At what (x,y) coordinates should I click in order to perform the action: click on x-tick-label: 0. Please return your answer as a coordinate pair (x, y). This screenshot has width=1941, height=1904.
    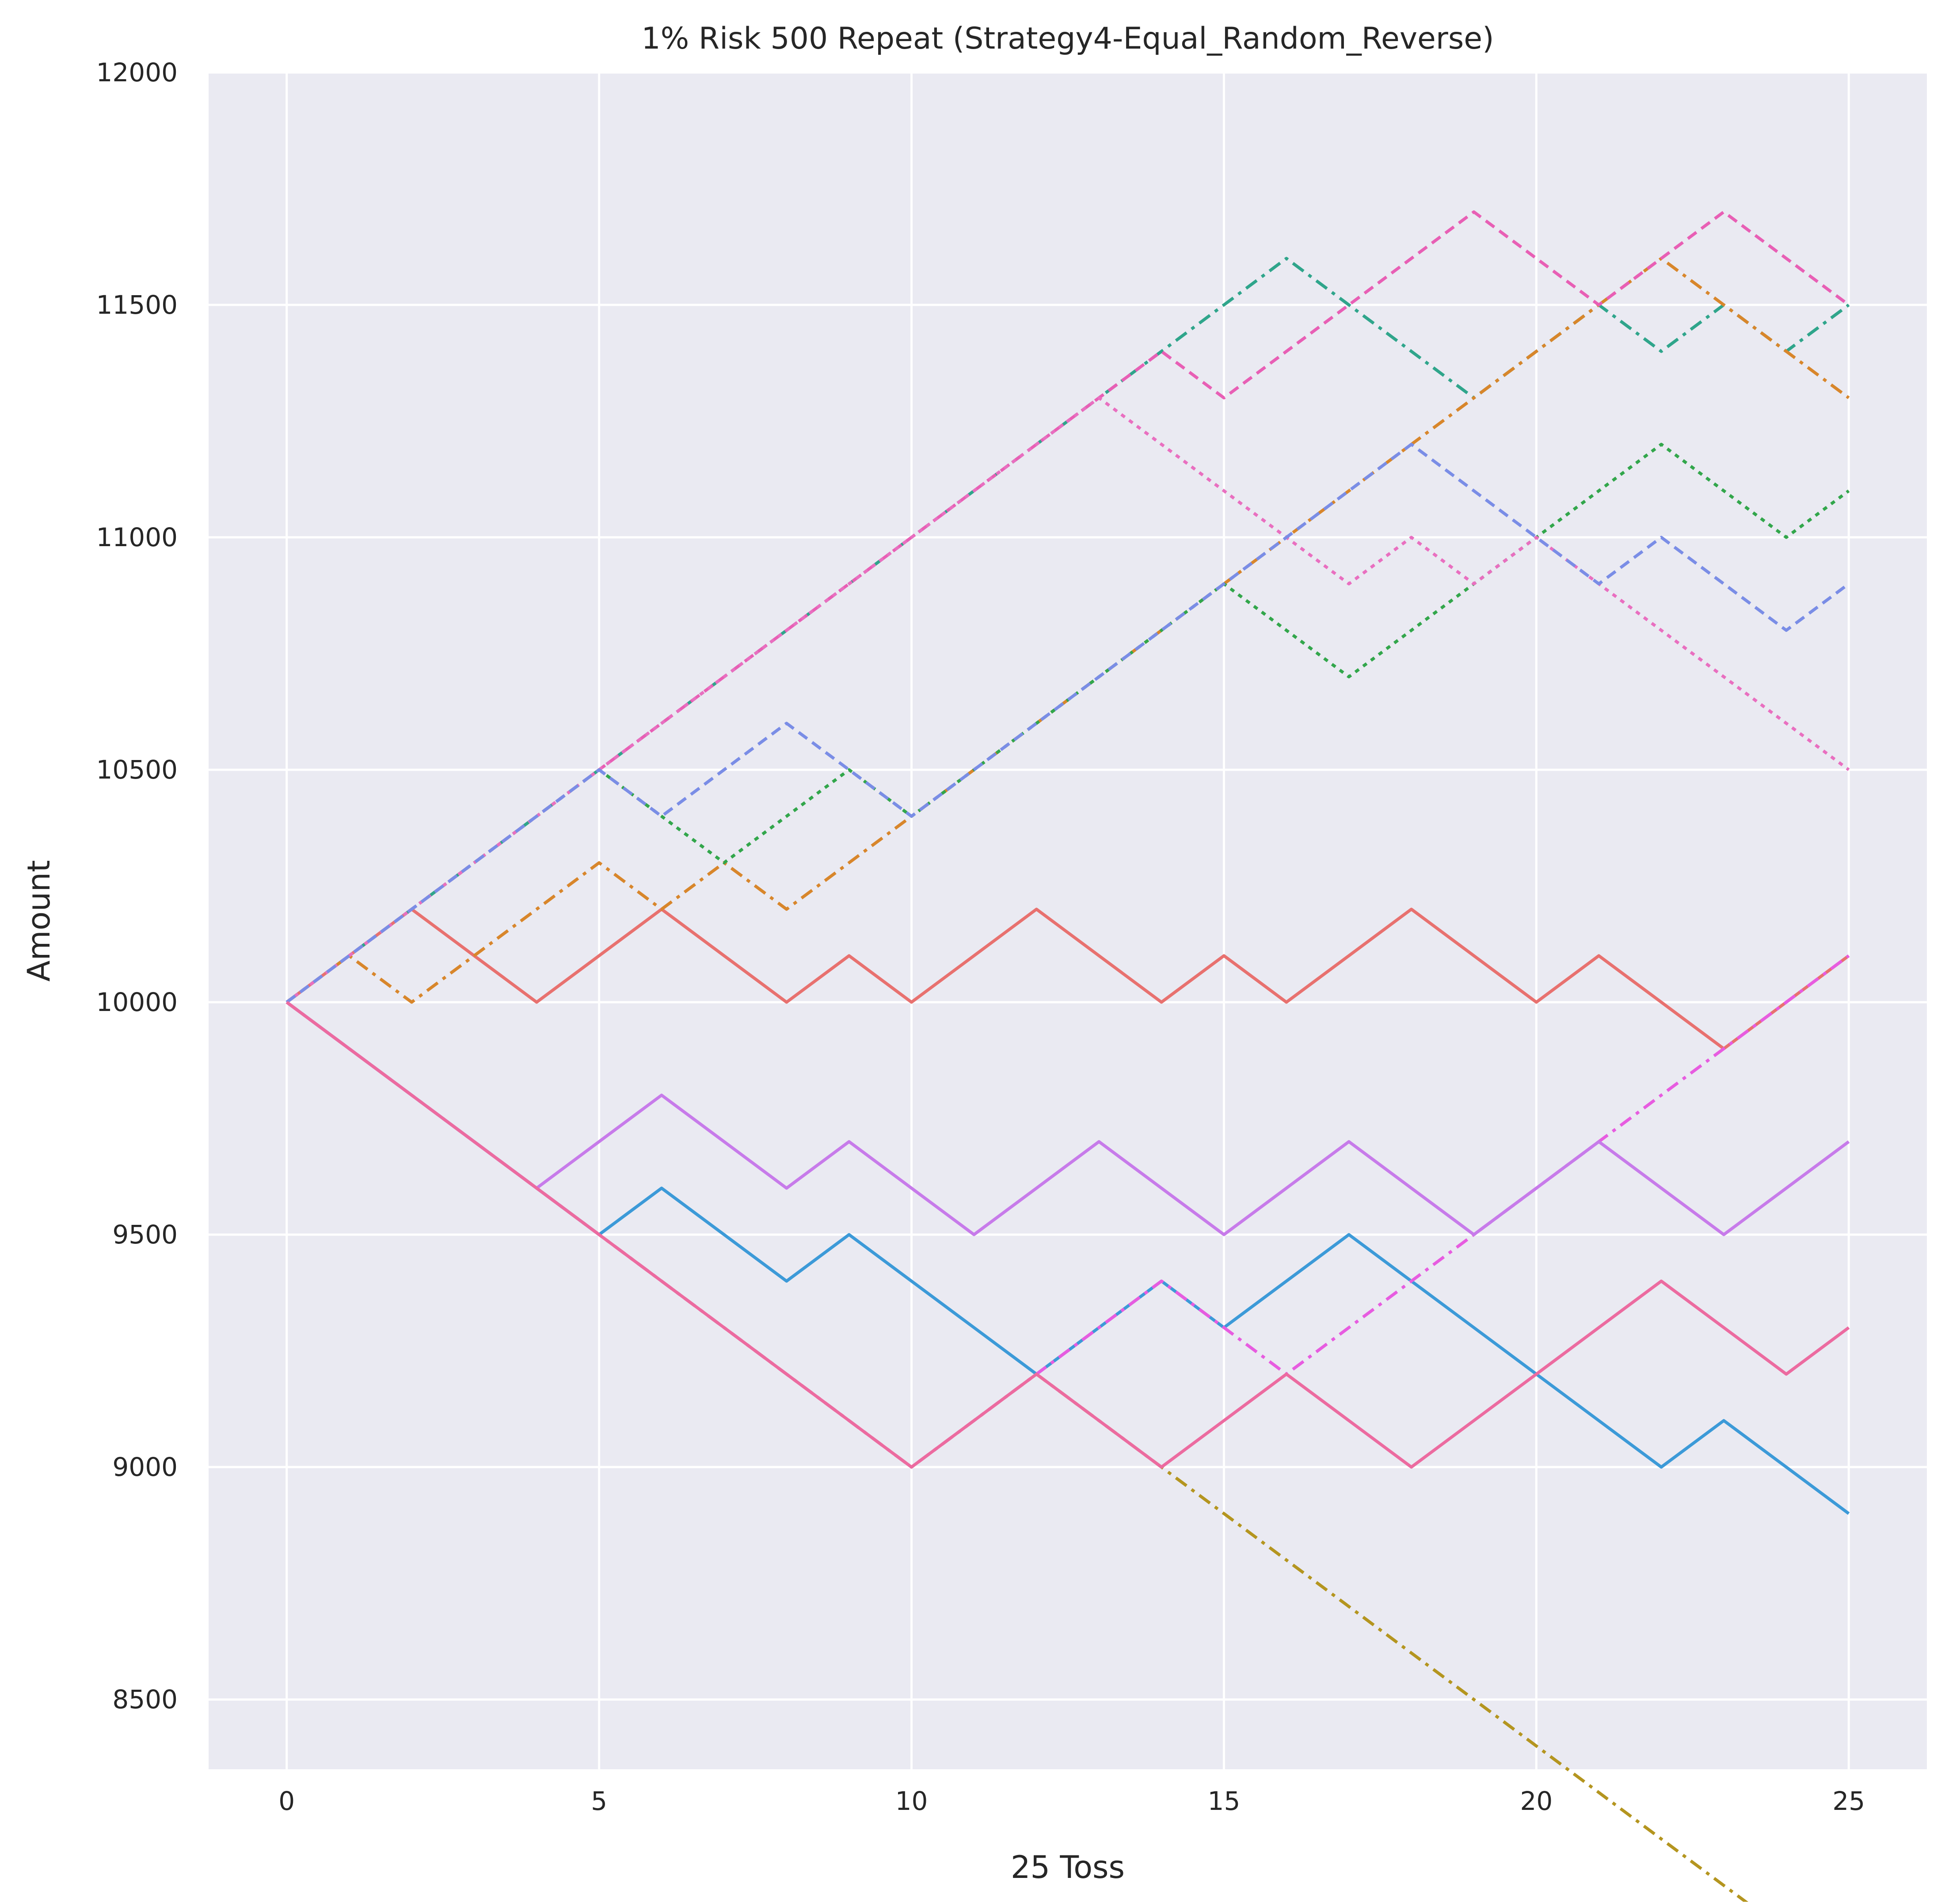
    Looking at the image, I should click on (286, 1801).